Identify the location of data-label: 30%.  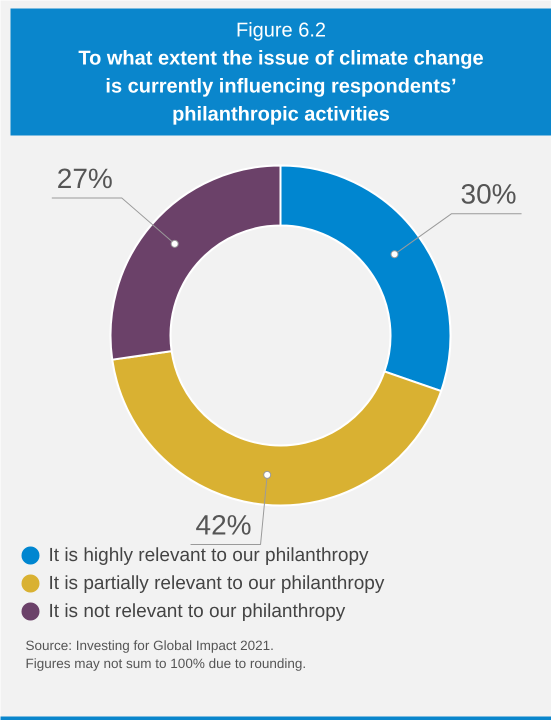
(488, 194).